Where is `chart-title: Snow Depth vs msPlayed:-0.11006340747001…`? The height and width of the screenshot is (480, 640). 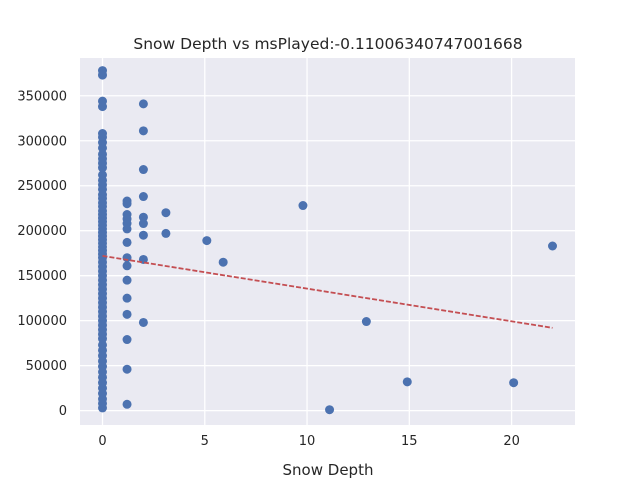 chart-title: Snow Depth vs msPlayed:-0.11006340747001… is located at coordinates (327, 44).